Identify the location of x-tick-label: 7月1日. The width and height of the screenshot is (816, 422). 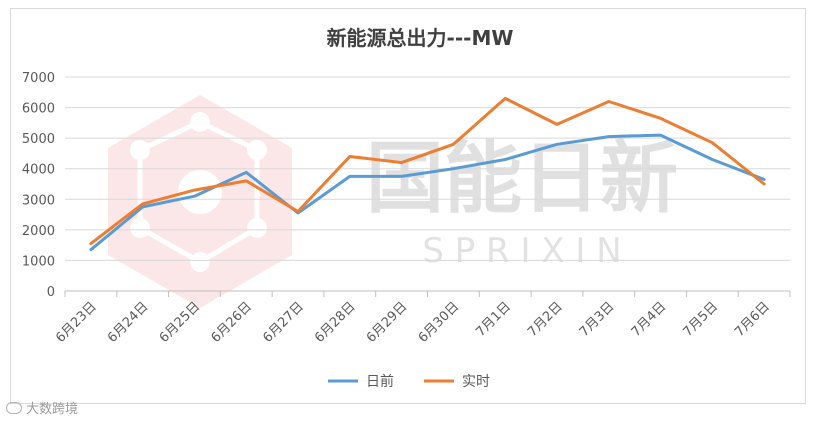
(493, 319).